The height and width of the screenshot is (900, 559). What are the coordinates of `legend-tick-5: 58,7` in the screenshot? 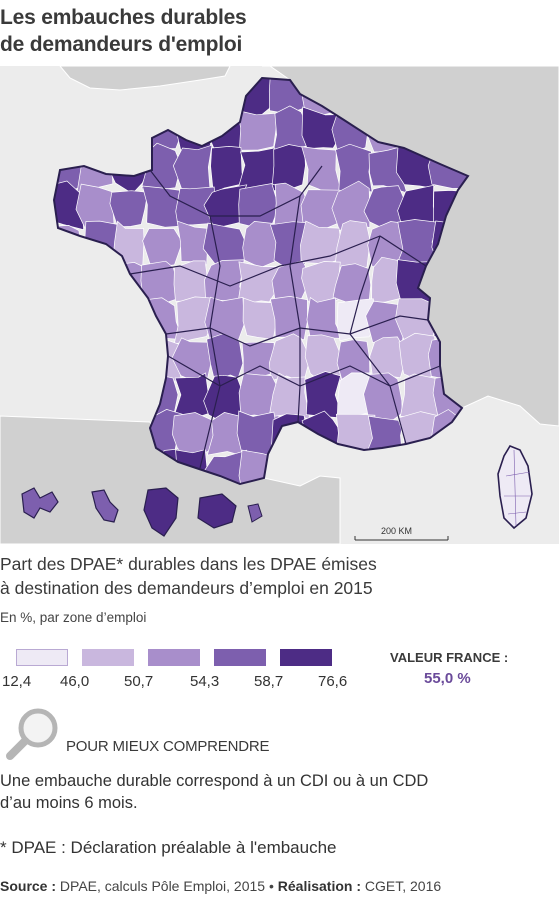 It's located at (269, 681).